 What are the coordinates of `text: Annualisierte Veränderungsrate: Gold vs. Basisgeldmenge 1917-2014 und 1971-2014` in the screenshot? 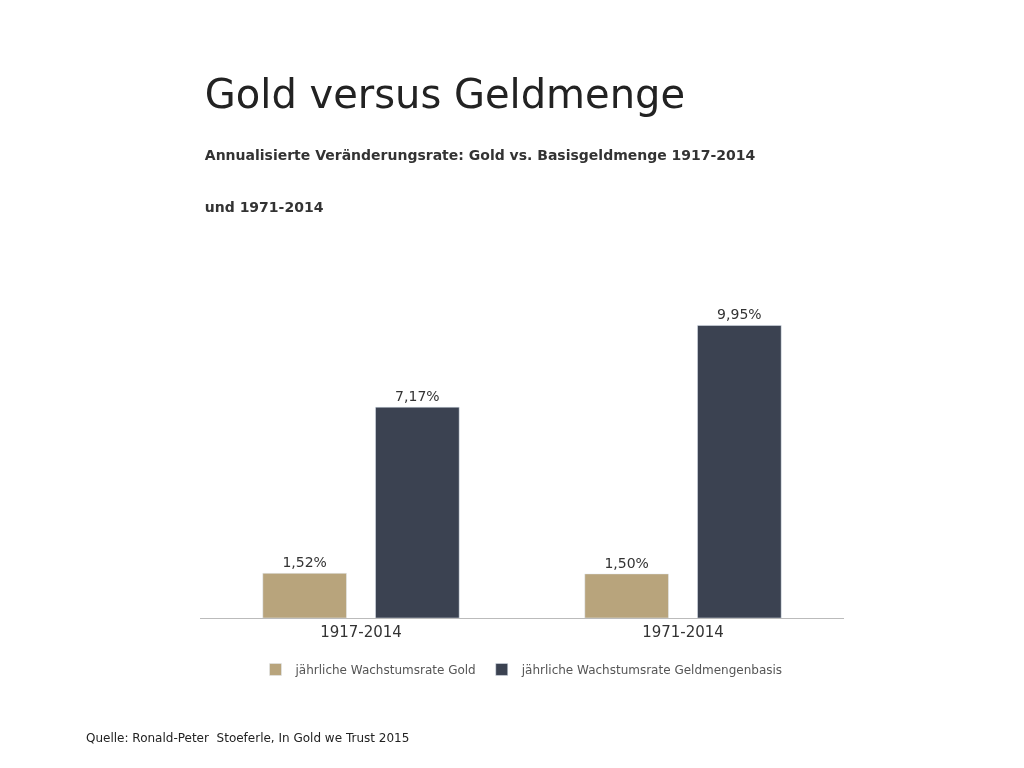 It's located at (480, 180).